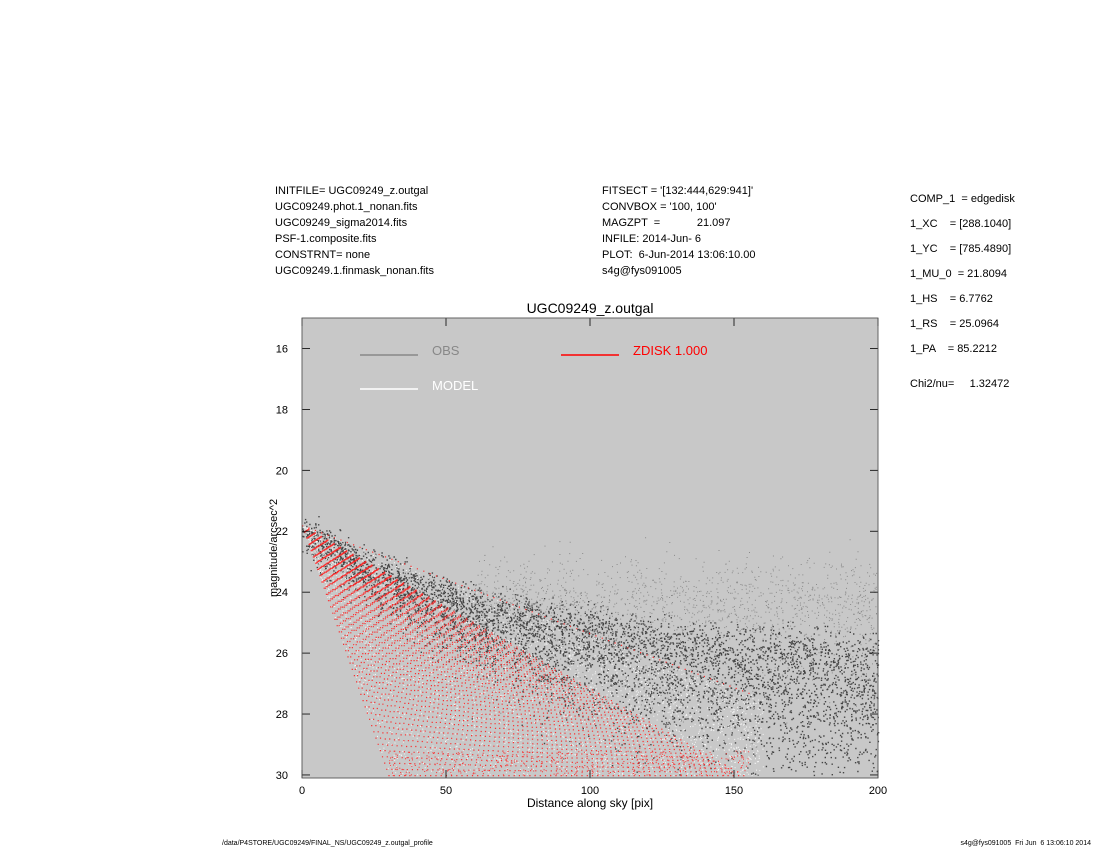  What do you see at coordinates (282, 410) in the screenshot?
I see `y-tick-label: 18` at bounding box center [282, 410].